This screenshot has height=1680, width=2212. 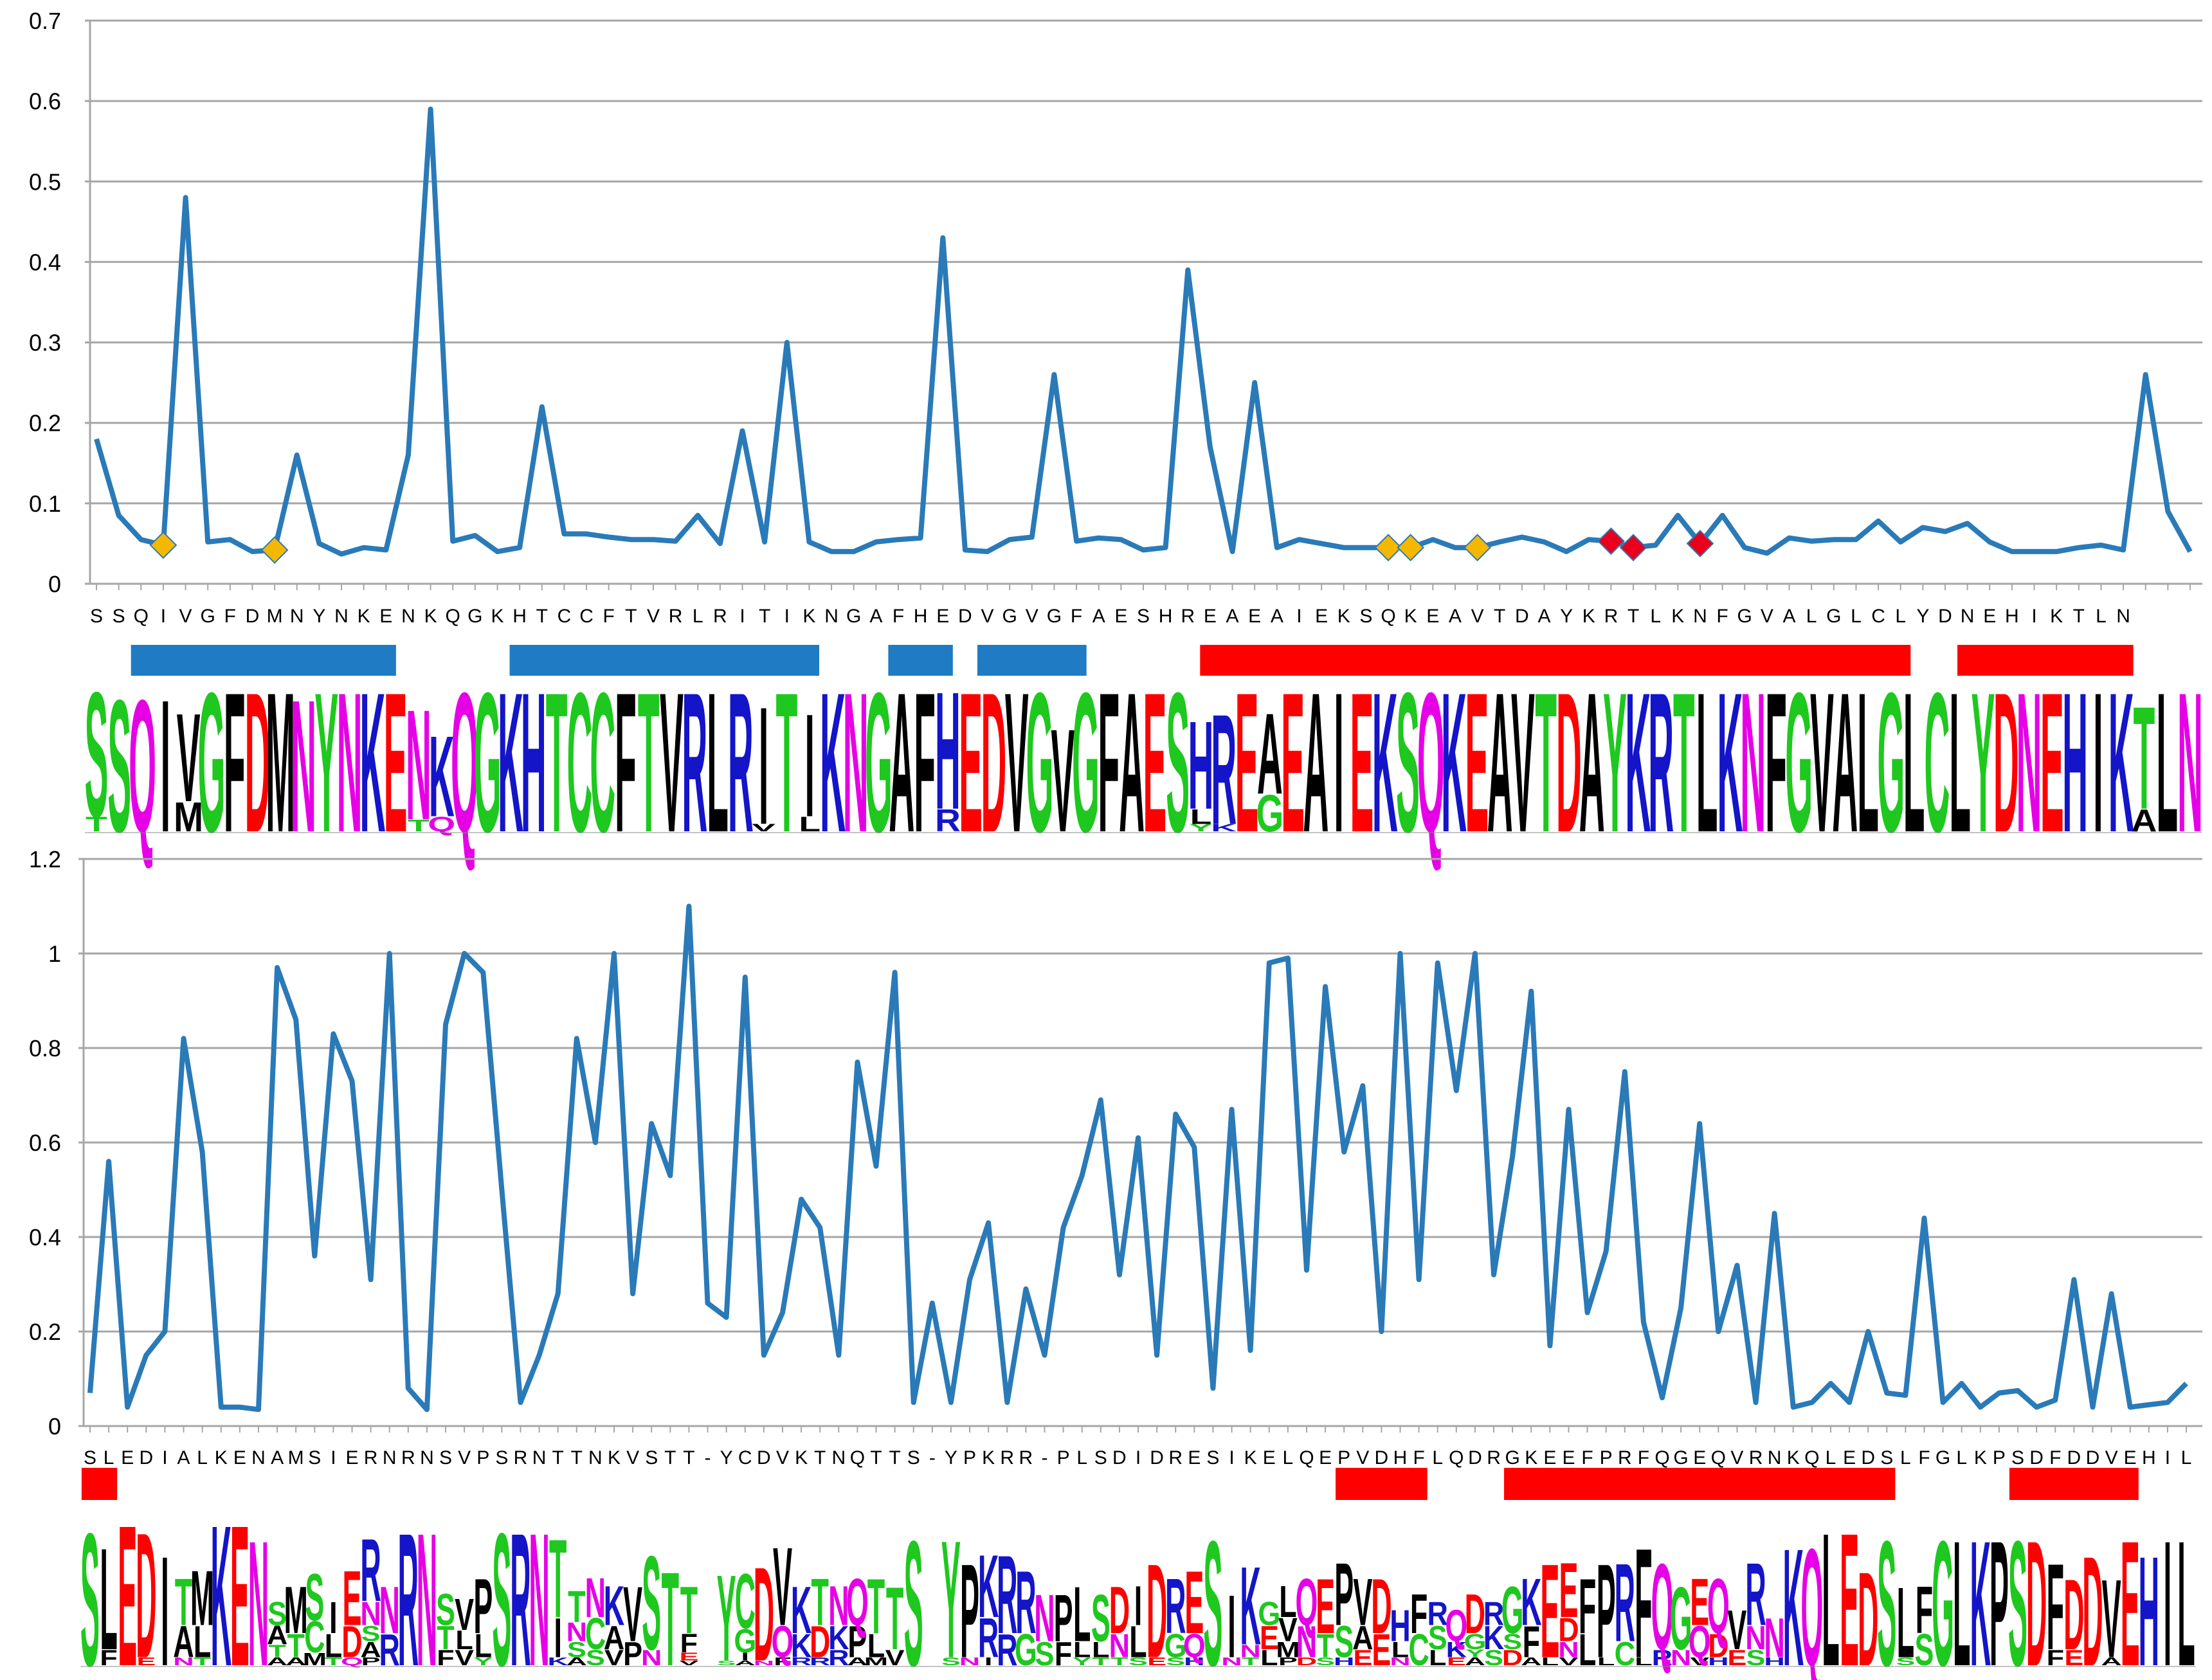 I want to click on x-tick-label: C, so click(x=745, y=1458).